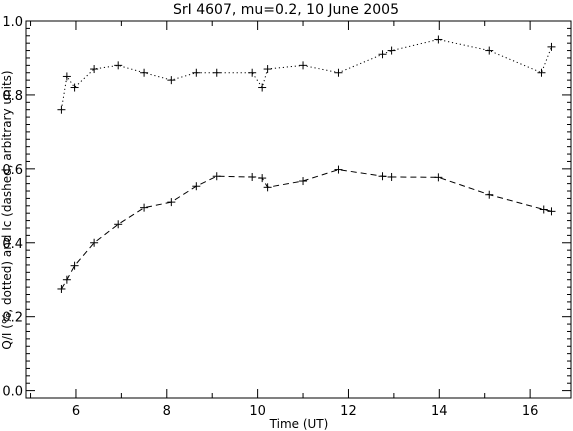  What do you see at coordinates (12, 392) in the screenshot?
I see `y-tick-label: 0.0` at bounding box center [12, 392].